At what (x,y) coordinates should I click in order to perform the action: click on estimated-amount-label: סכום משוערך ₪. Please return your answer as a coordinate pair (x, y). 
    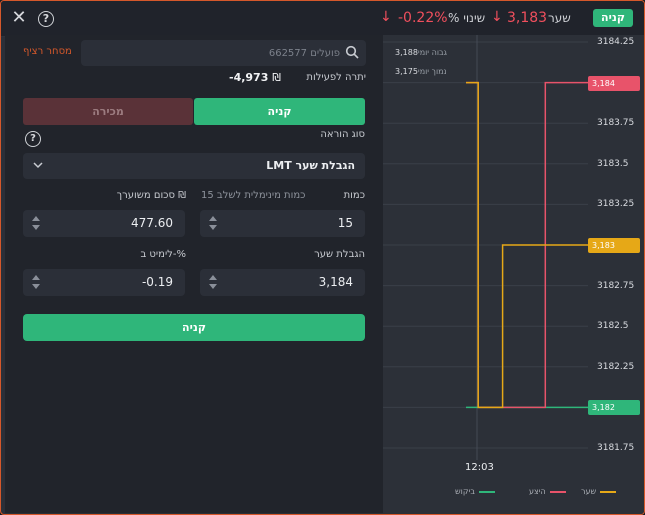
    Looking at the image, I should click on (151, 195).